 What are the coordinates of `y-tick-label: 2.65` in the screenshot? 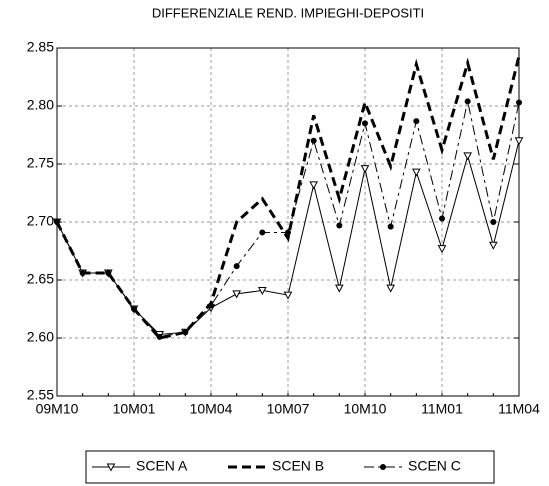 It's located at (40, 279).